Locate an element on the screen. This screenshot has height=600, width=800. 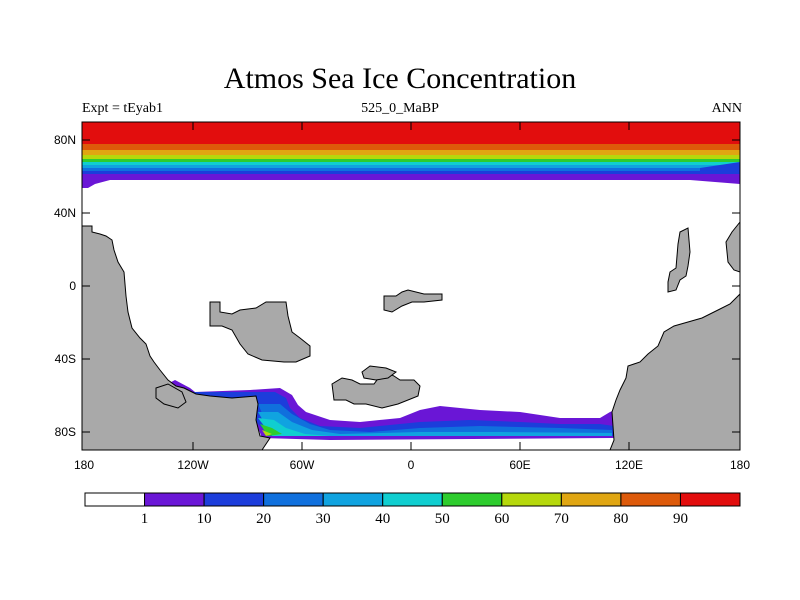
land-small-island is located at coordinates (379, 373).